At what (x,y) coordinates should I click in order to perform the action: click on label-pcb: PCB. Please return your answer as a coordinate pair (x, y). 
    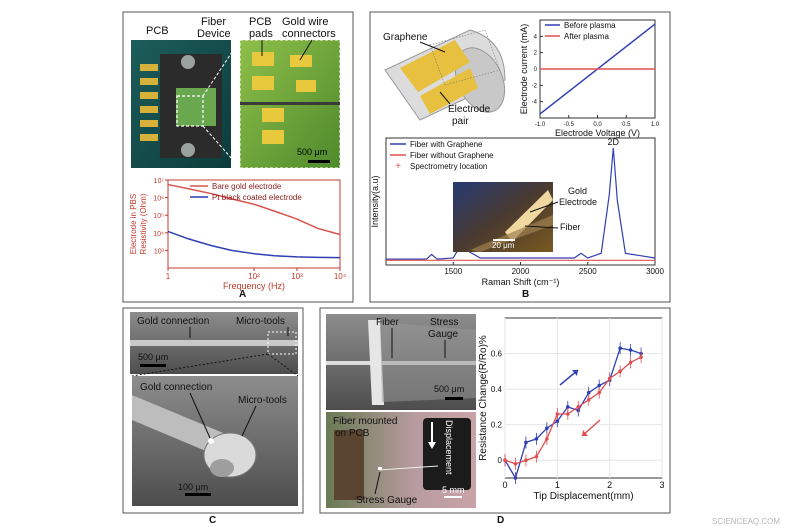
    Looking at the image, I should click on (157, 31).